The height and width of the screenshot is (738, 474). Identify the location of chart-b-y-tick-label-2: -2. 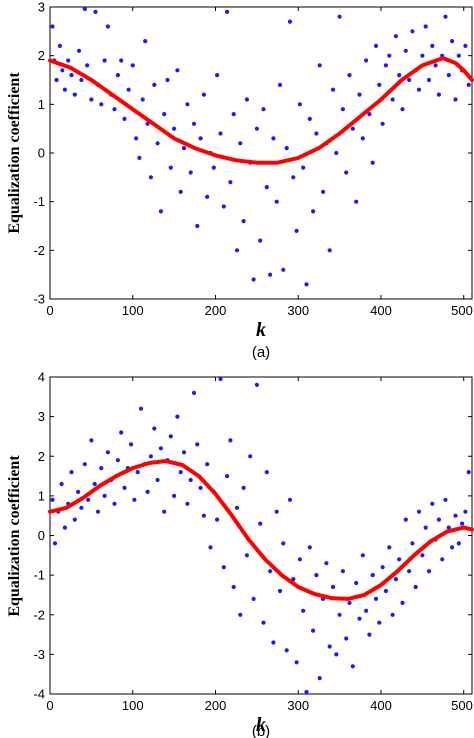
(39, 614).